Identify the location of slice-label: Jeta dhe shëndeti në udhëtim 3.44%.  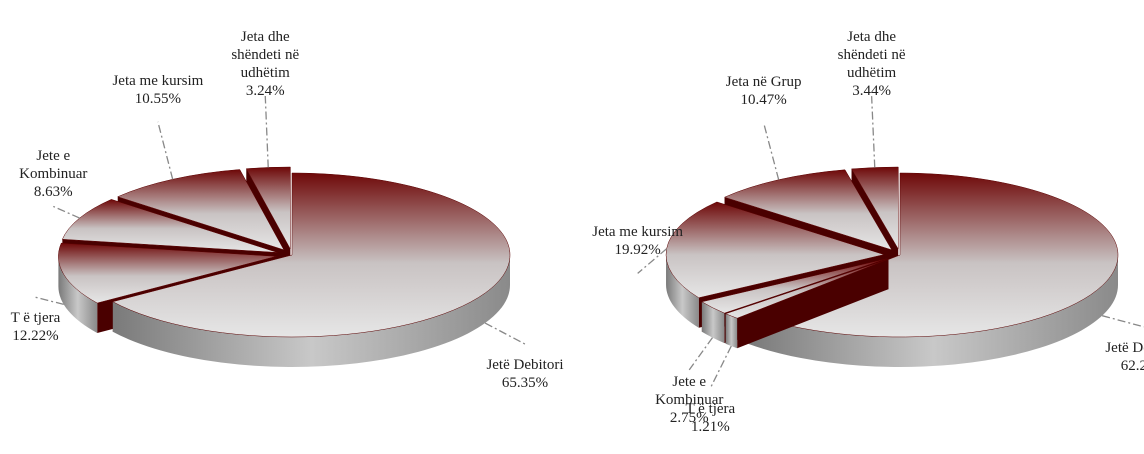
(872, 64).